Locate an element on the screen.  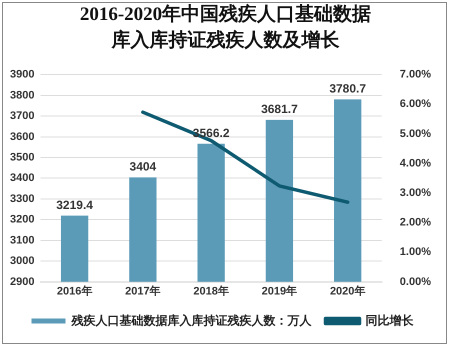
y2-tick-label: 2.00% is located at coordinates (416, 222).